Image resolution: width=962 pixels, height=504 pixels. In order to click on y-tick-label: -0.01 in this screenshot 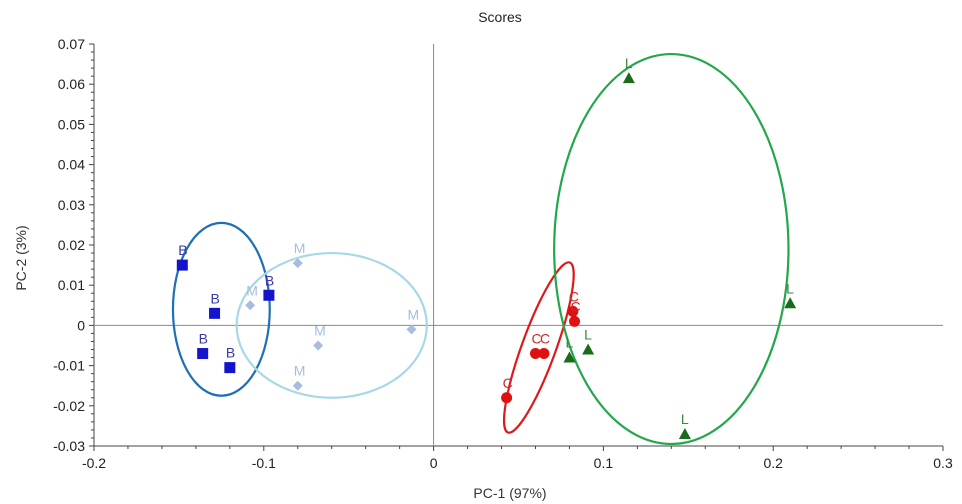, I will do `click(69, 366)`.